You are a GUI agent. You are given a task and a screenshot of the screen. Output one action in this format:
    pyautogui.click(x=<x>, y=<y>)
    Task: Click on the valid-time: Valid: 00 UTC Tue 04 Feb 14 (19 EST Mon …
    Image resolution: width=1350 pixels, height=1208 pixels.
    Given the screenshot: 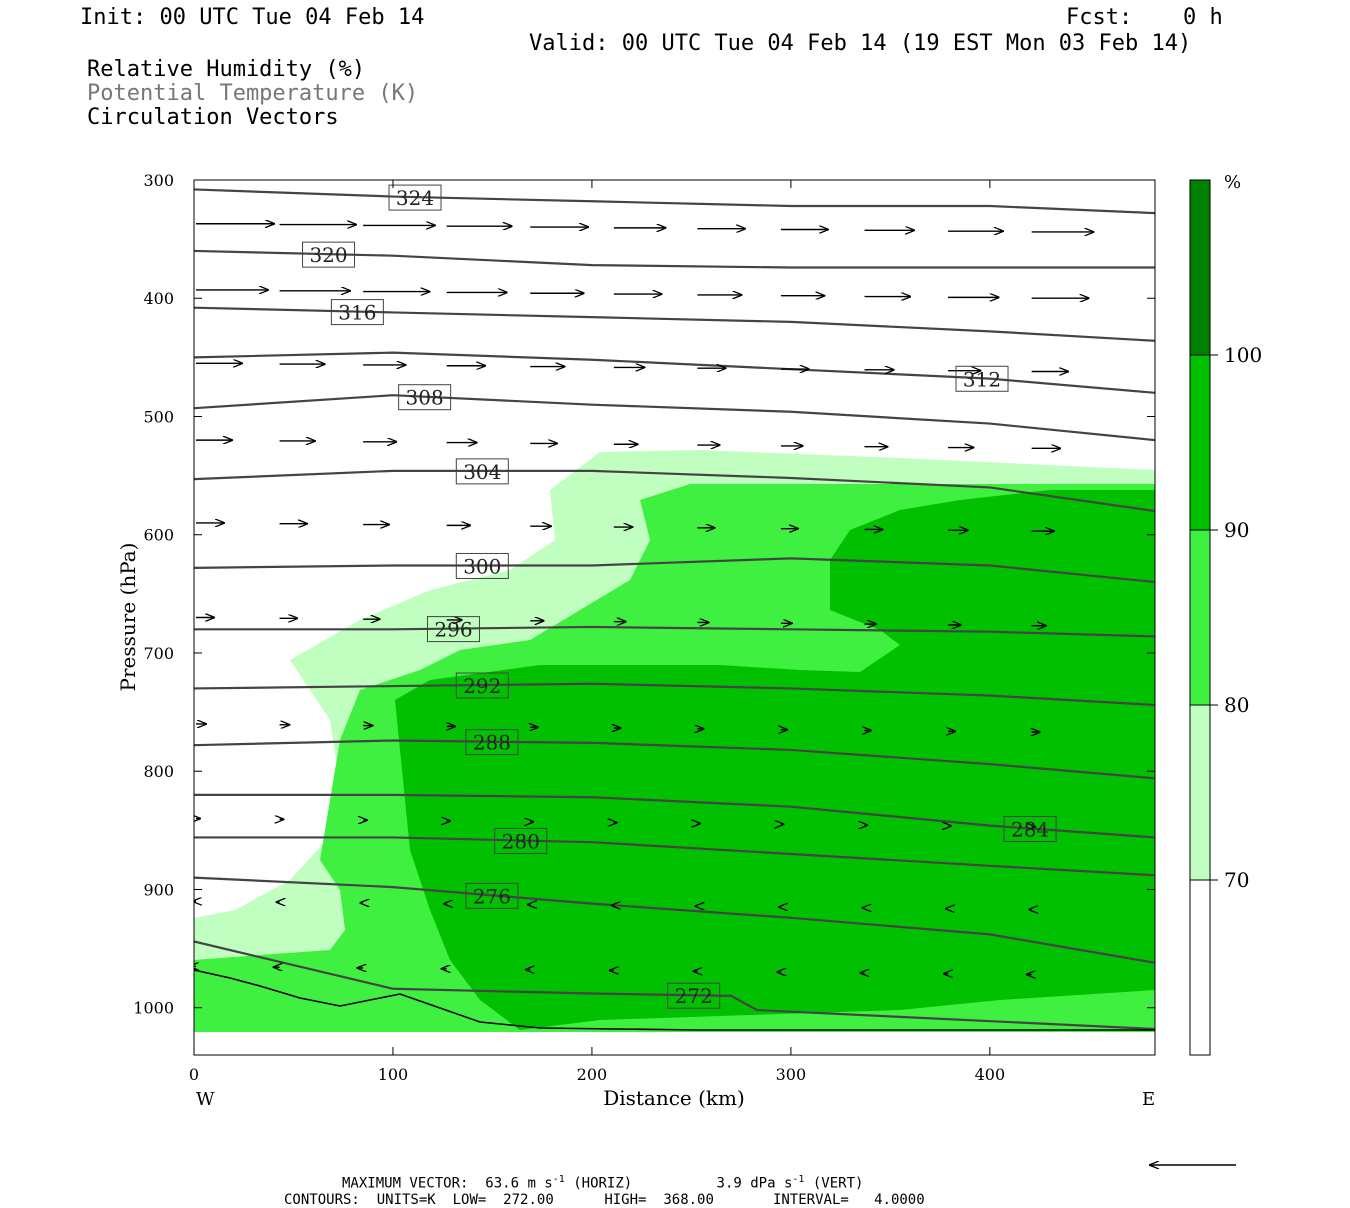 What is the action you would take?
    pyautogui.click(x=860, y=43)
    